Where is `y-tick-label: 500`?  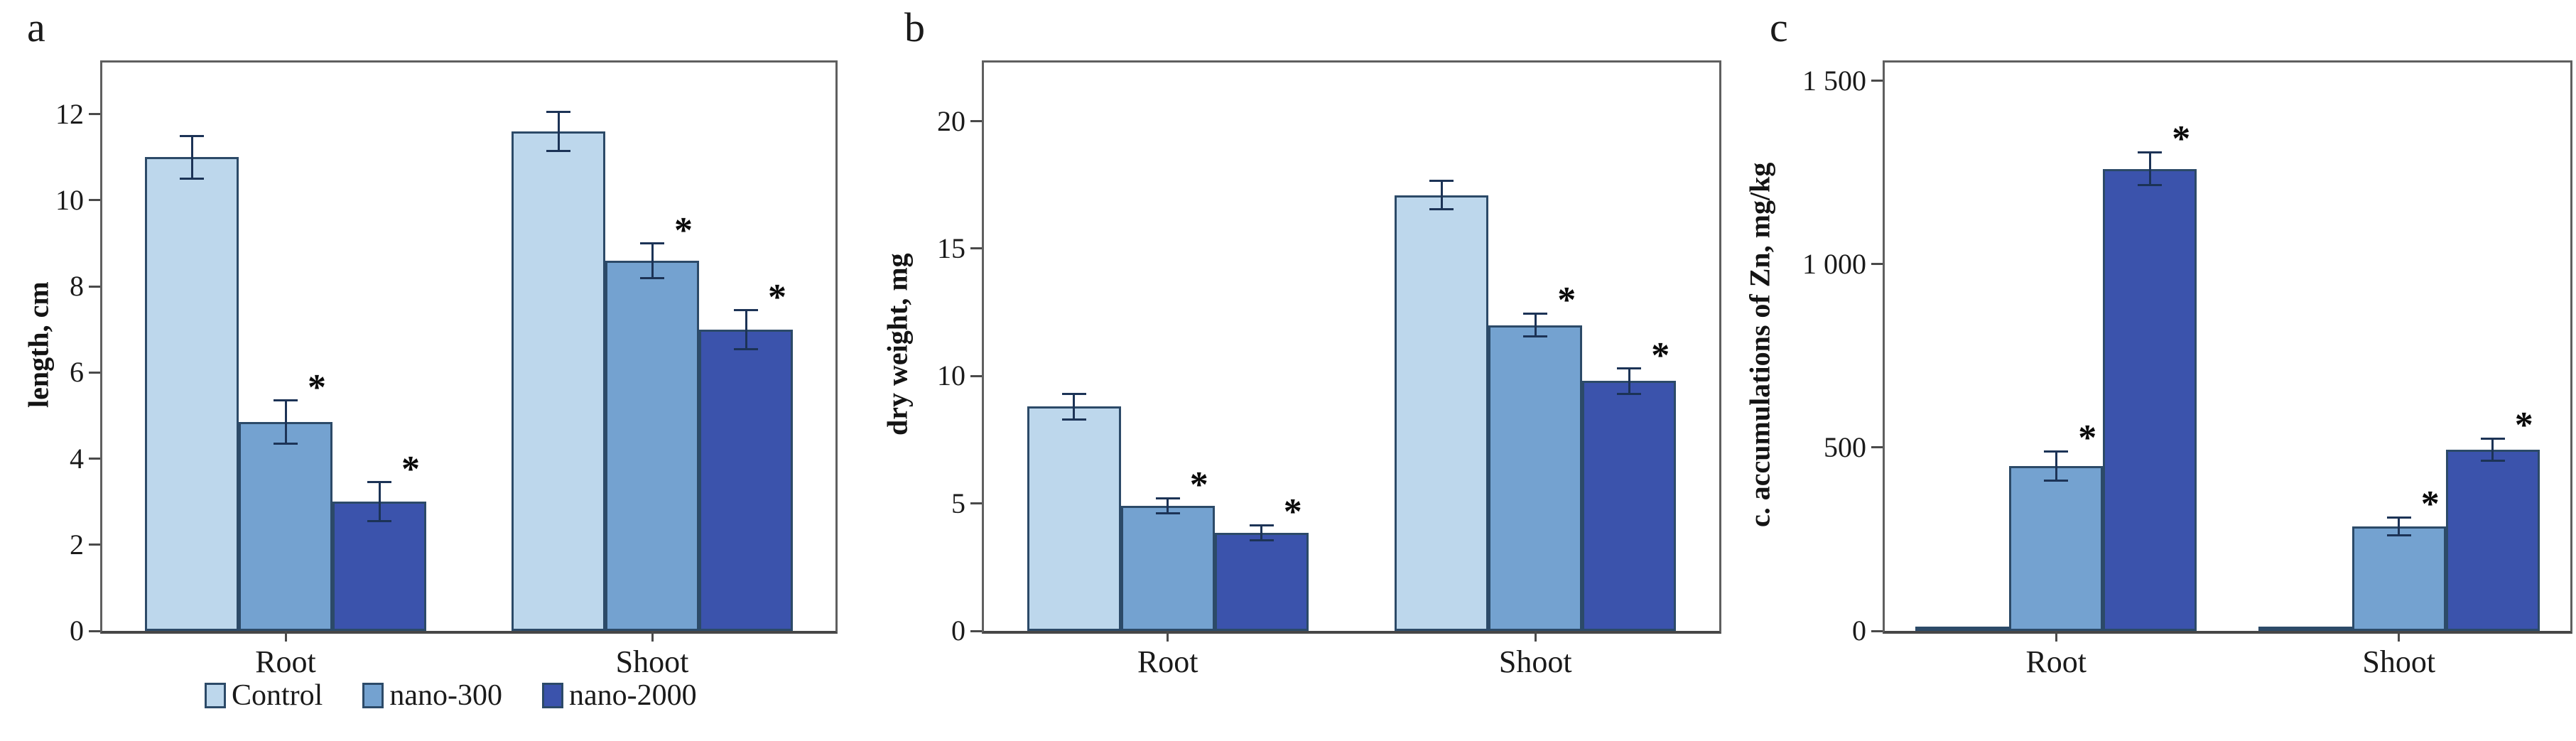 y-tick-label: 500 is located at coordinates (1845, 447).